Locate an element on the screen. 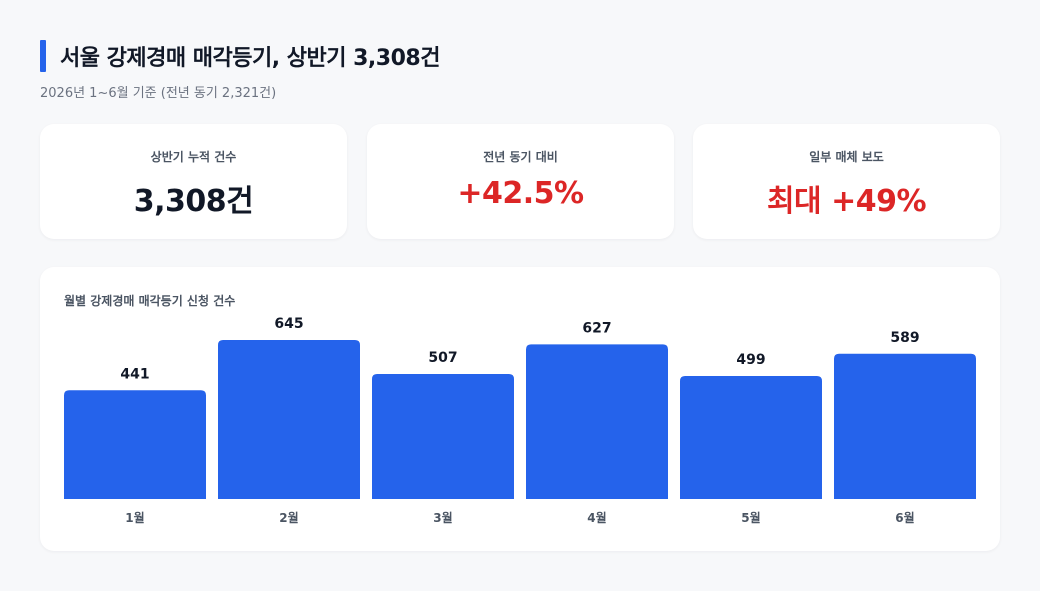 This screenshot has height=591, width=1040. bar-value-label: 507 is located at coordinates (442, 358).